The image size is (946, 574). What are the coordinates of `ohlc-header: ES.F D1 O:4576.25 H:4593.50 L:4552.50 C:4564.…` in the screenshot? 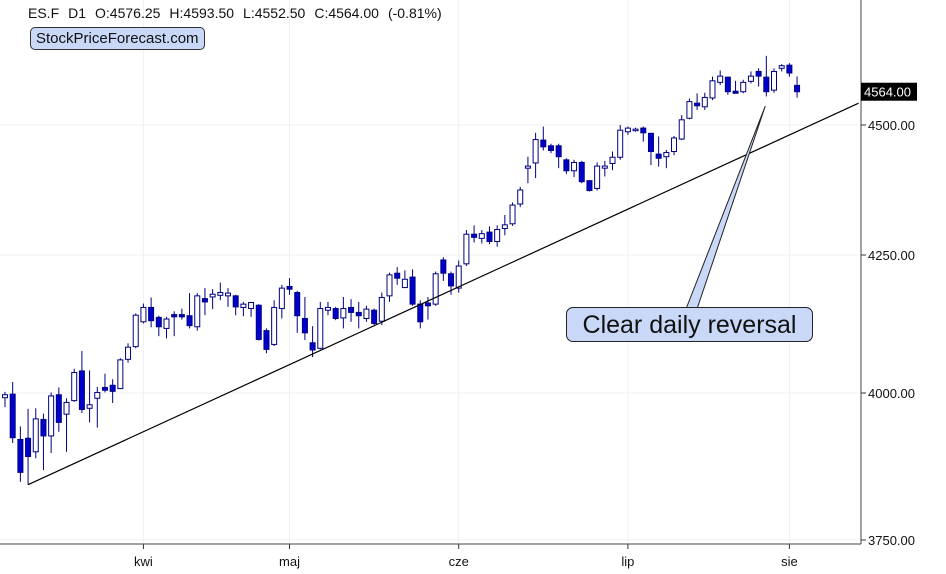 It's located at (239, 13).